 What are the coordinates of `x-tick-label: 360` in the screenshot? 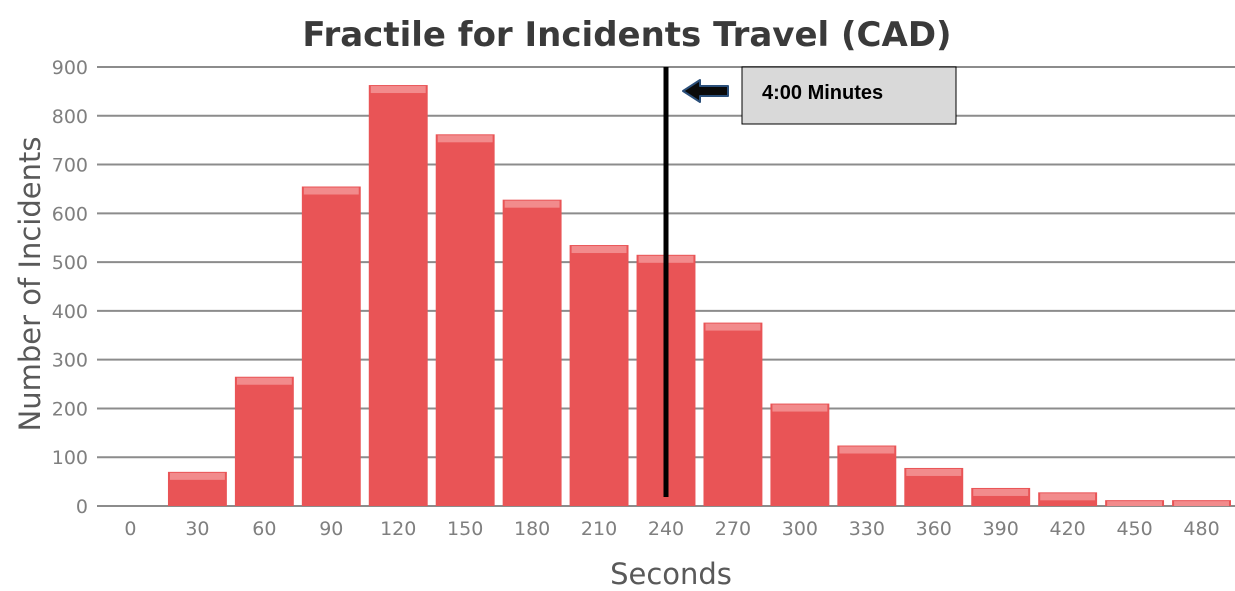 It's located at (934, 529).